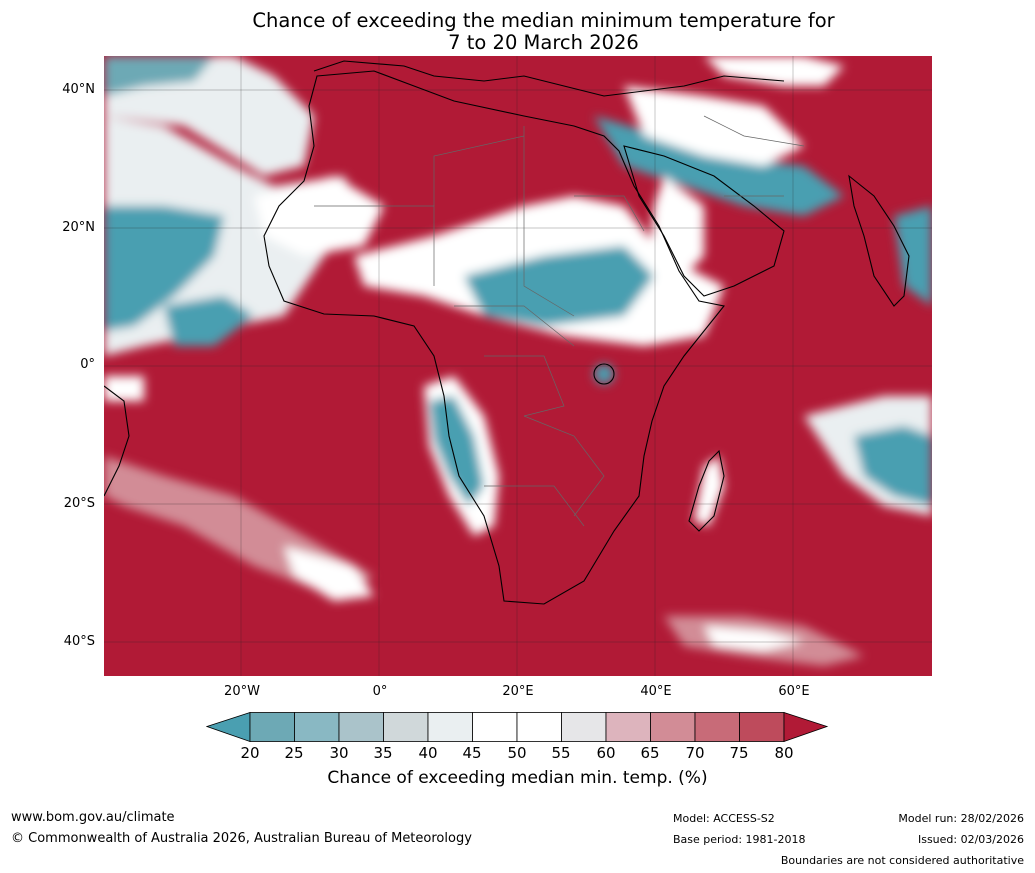 The width and height of the screenshot is (1035, 873). Describe the element at coordinates (656, 691) in the screenshot. I see `lon-label-40e: 40°E` at that location.